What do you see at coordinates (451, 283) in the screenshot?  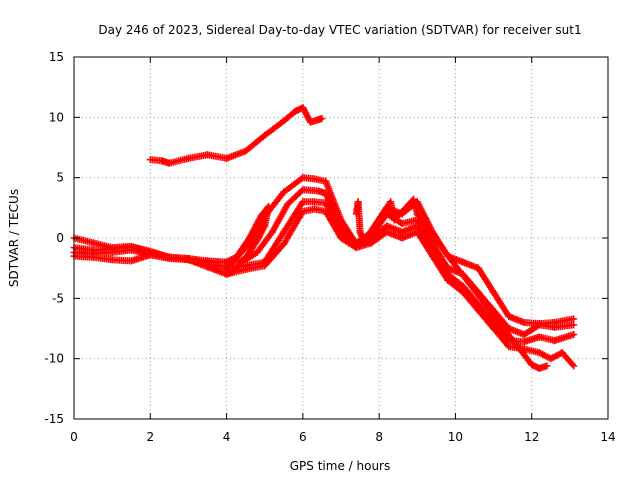 I see `series-spikes` at bounding box center [451, 283].